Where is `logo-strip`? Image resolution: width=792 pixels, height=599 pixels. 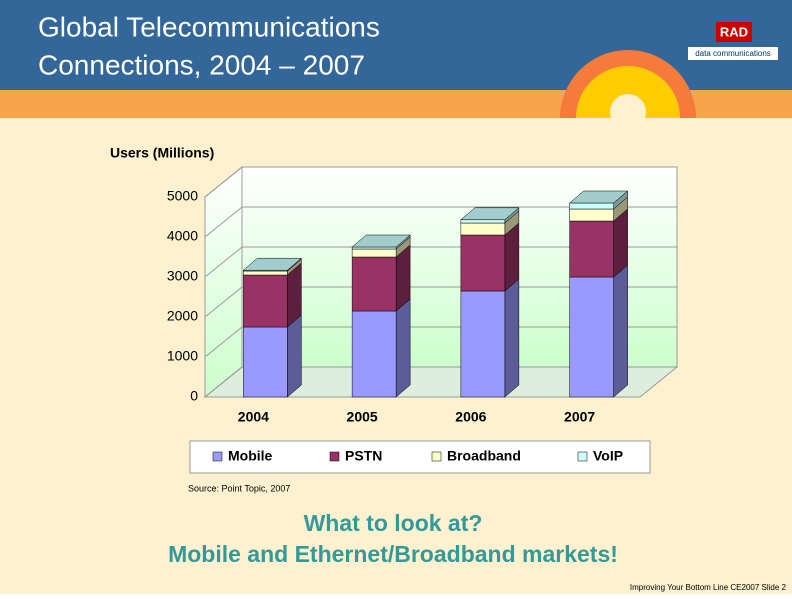 logo-strip is located at coordinates (733, 53).